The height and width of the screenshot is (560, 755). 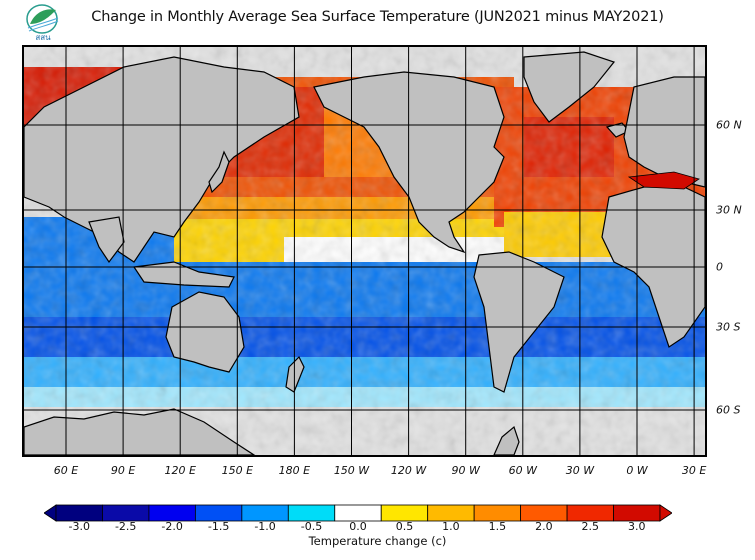 I want to click on latitude-label: 60 N, so click(x=729, y=125).